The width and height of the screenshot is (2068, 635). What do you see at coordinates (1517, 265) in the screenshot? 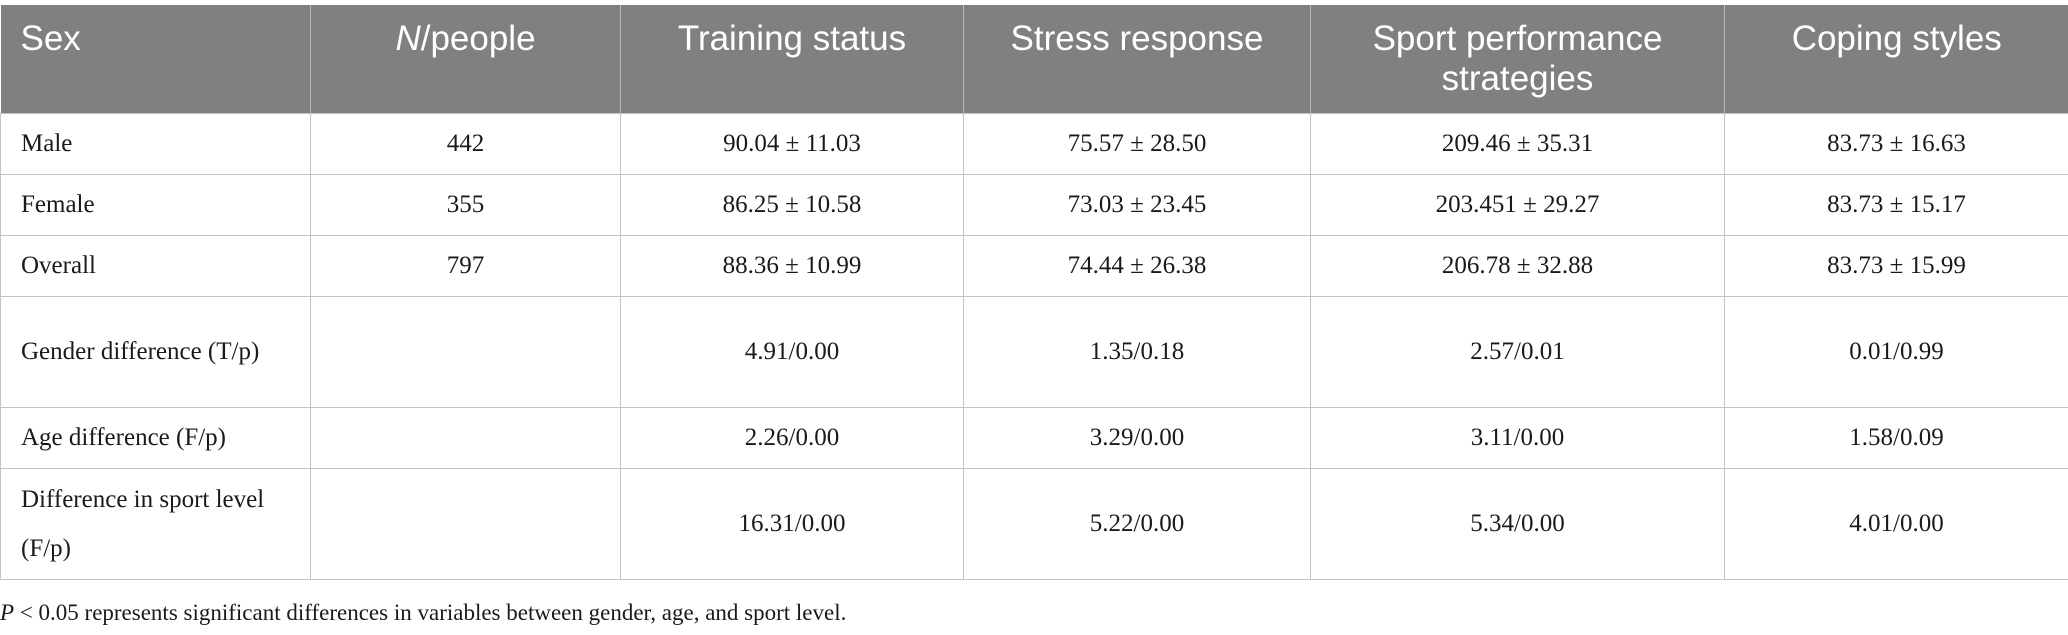
I see `cell-sport-performance: 206.78 ± 32.88` at bounding box center [1517, 265].